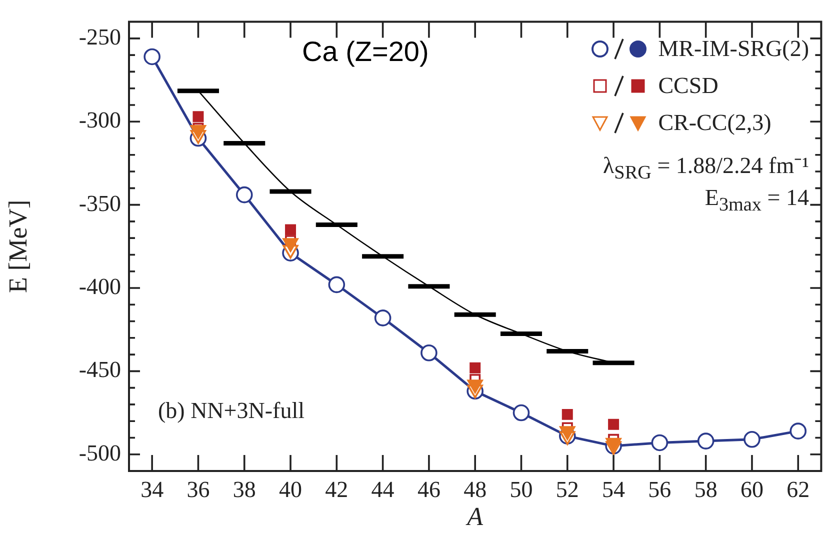  I want to click on x-tick-label: 50, so click(521, 489).